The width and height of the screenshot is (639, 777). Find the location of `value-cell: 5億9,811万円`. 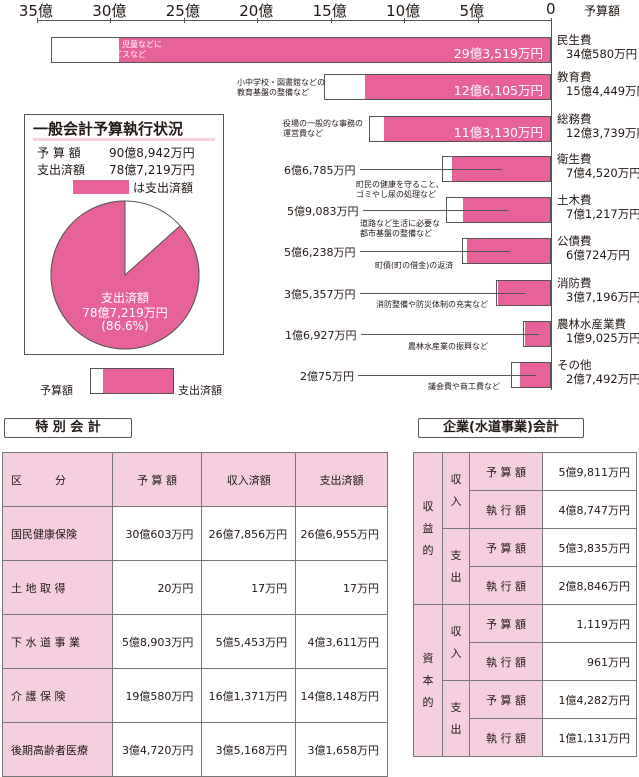

value-cell: 5億9,811万円 is located at coordinates (589, 471).